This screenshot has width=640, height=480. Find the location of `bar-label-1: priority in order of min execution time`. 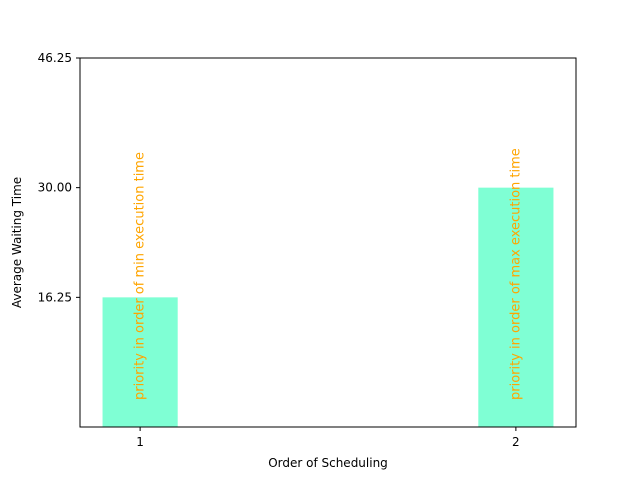

bar-label-1: priority in order of min execution time is located at coordinates (140, 276).